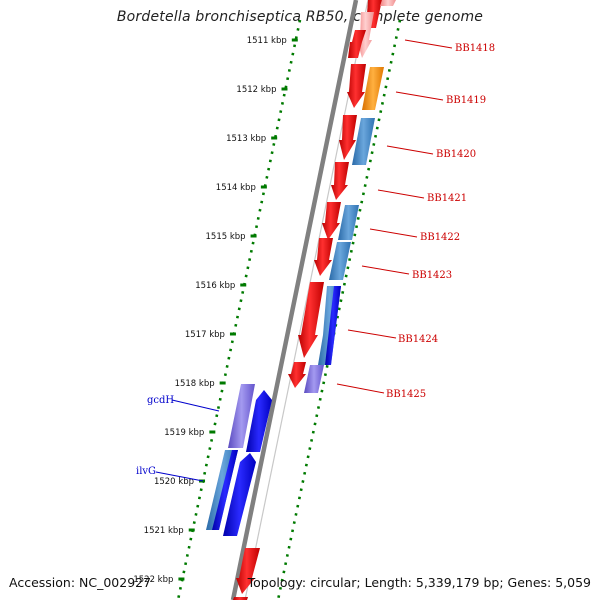 The width and height of the screenshot is (600, 600). What do you see at coordinates (259, 421) in the screenshot?
I see `gene-gcdh-blue` at bounding box center [259, 421].